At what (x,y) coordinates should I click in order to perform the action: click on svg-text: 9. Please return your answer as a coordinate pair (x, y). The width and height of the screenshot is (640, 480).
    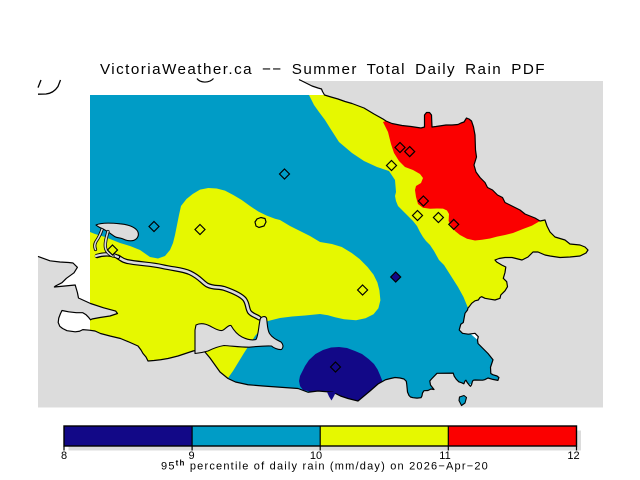
    Looking at the image, I should click on (191, 456).